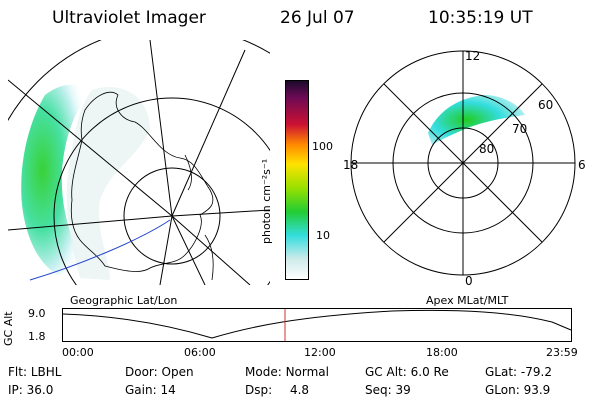 The width and height of the screenshot is (600, 400). Describe the element at coordinates (266, 201) in the screenshot. I see `colorbar-unit-label: photon cm⁻²s⁻¹` at that location.